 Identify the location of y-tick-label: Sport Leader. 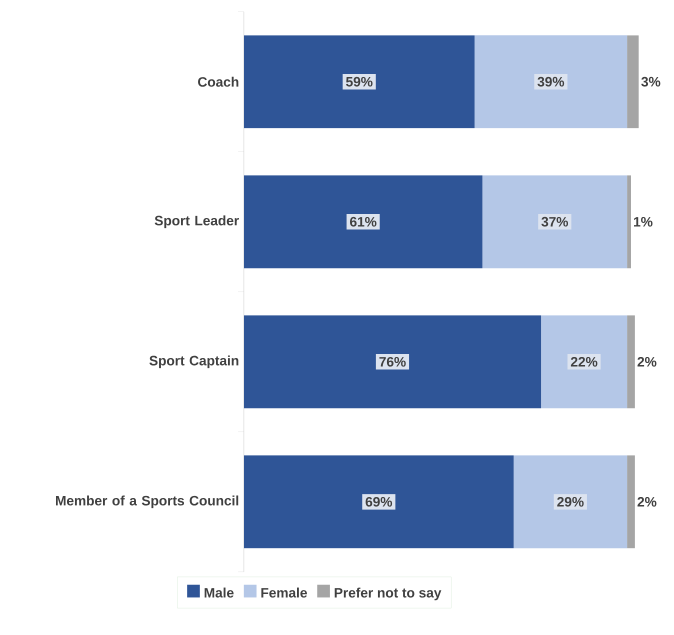
(196, 221).